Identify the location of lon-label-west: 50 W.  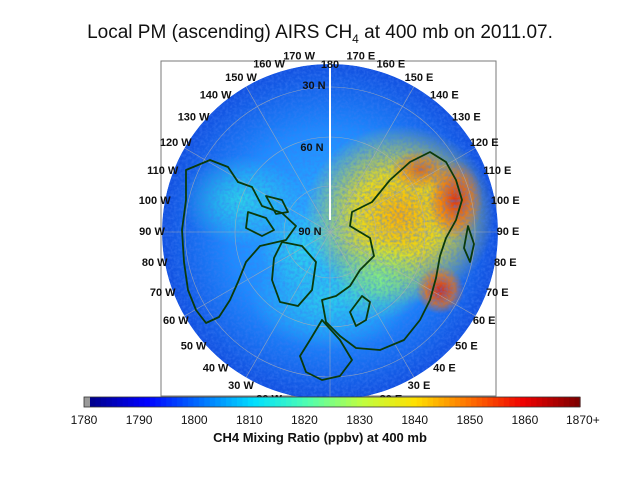
(194, 346).